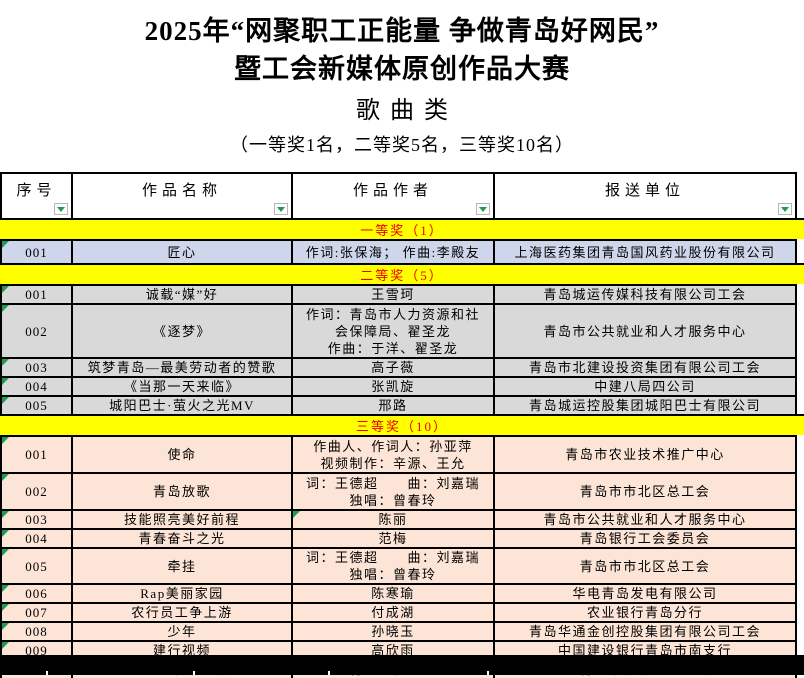  Describe the element at coordinates (394, 519) in the screenshot. I see `author-cell: 陈丽` at that location.